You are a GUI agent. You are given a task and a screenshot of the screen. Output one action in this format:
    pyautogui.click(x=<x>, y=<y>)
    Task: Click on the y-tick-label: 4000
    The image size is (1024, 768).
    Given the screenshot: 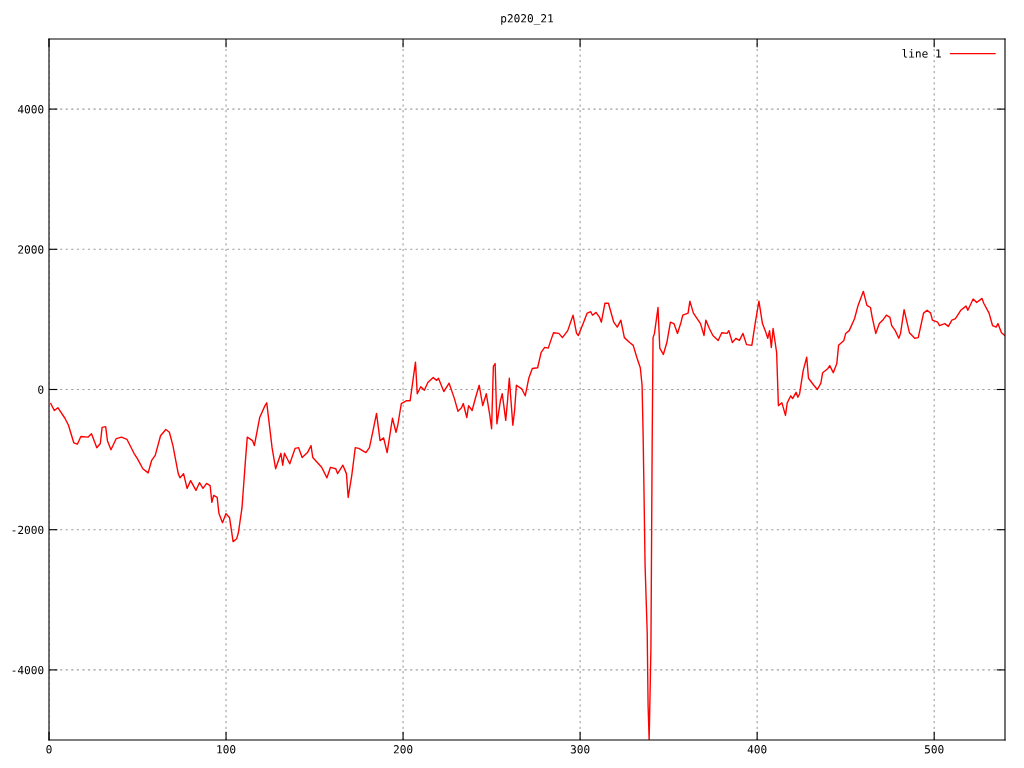 What is the action you would take?
    pyautogui.click(x=30, y=109)
    